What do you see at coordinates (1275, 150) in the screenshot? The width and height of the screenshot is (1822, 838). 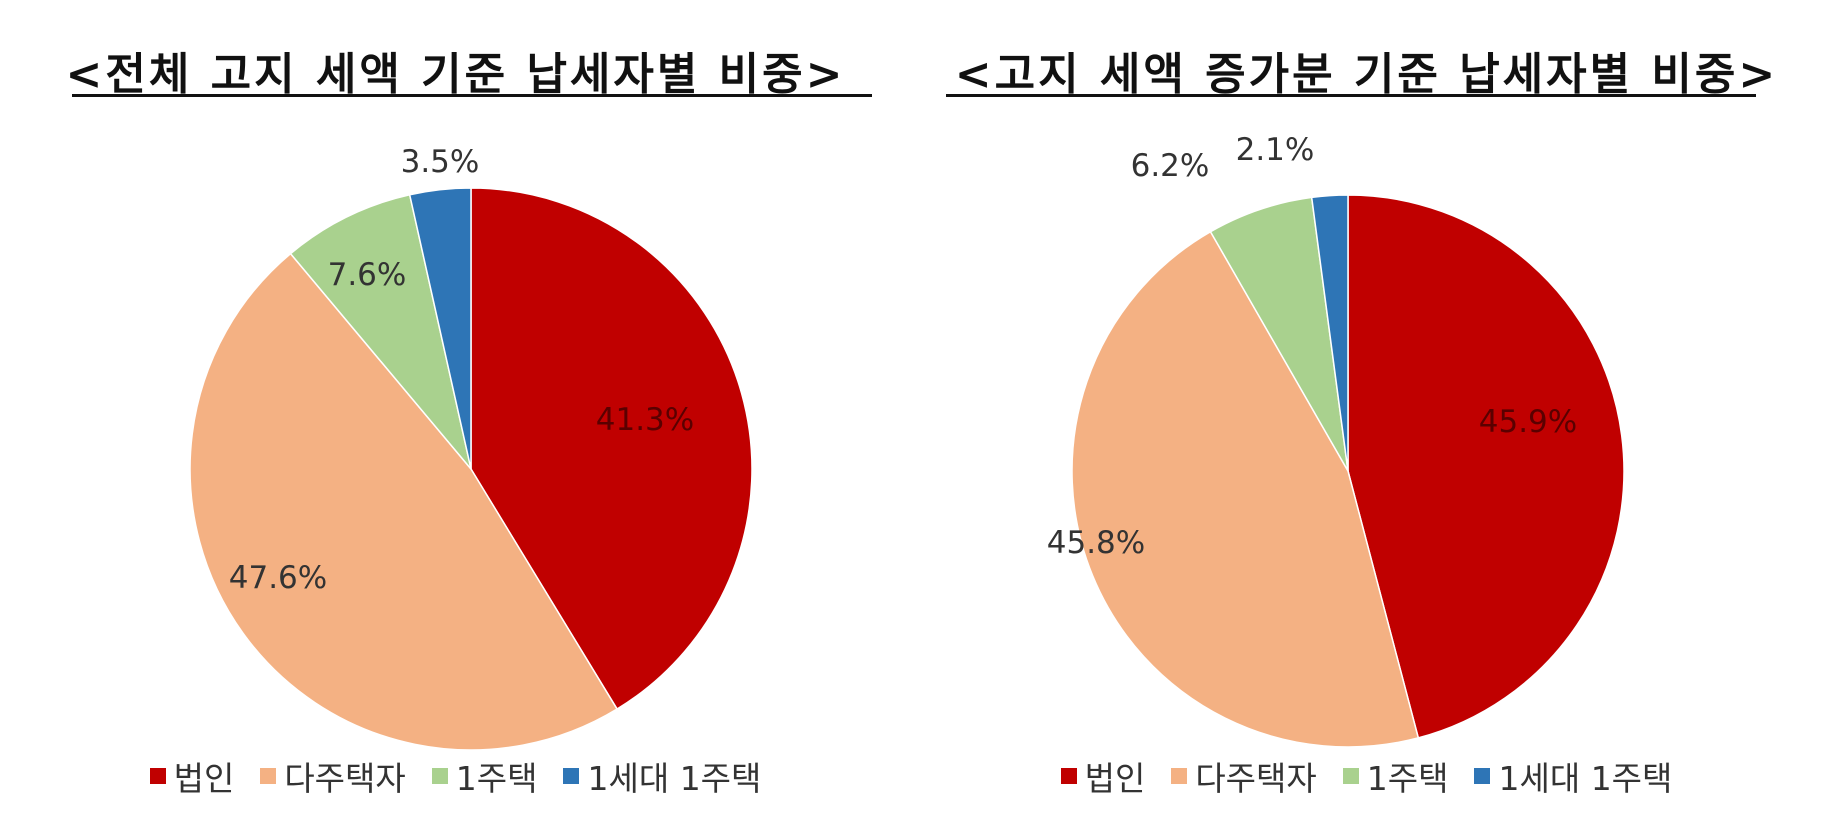 I see `data-label-1세대-1주택: 2.1%` at bounding box center [1275, 150].